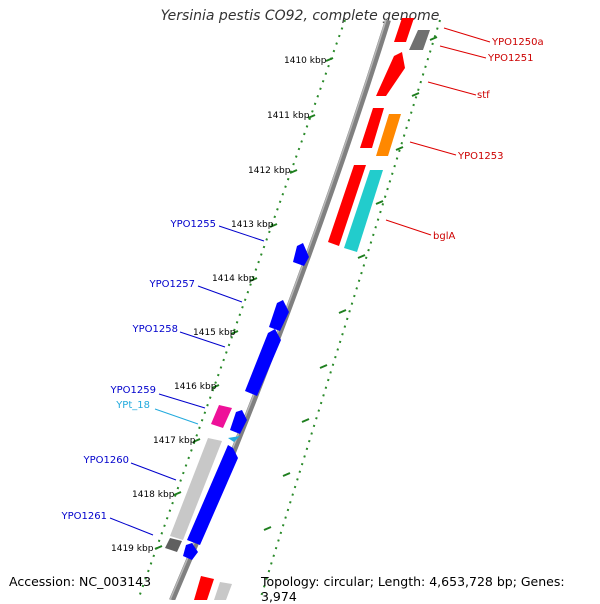  I want to click on forward-labels: YPO1250a YPO1251 stf YPO1253 bglA, so click(488, 139).